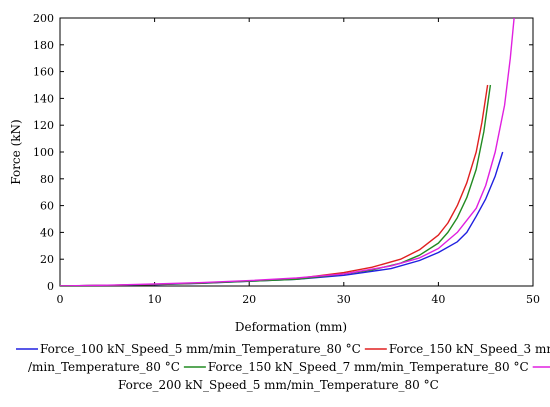  I want to click on y-tick-label: 20, so click(47, 259).